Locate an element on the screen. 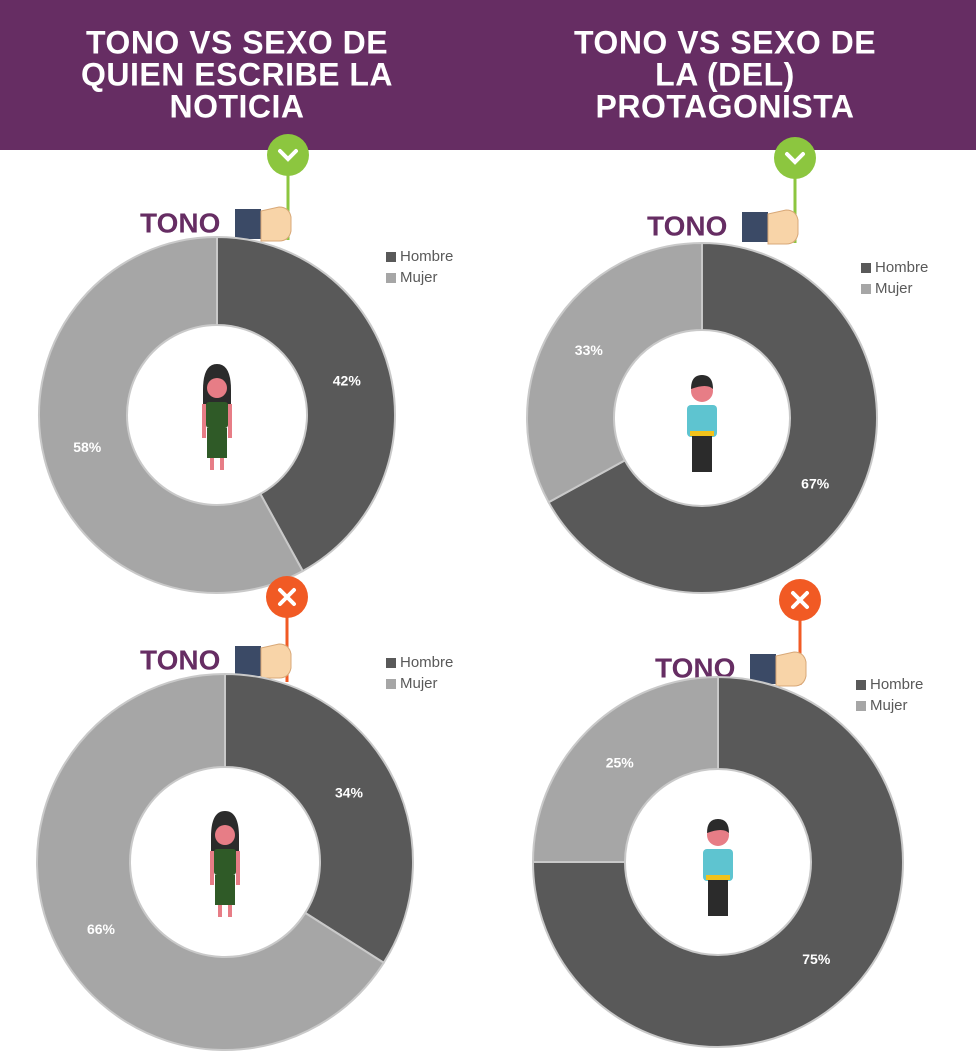 The image size is (976, 1055). data-label: 75% is located at coordinates (816, 959).